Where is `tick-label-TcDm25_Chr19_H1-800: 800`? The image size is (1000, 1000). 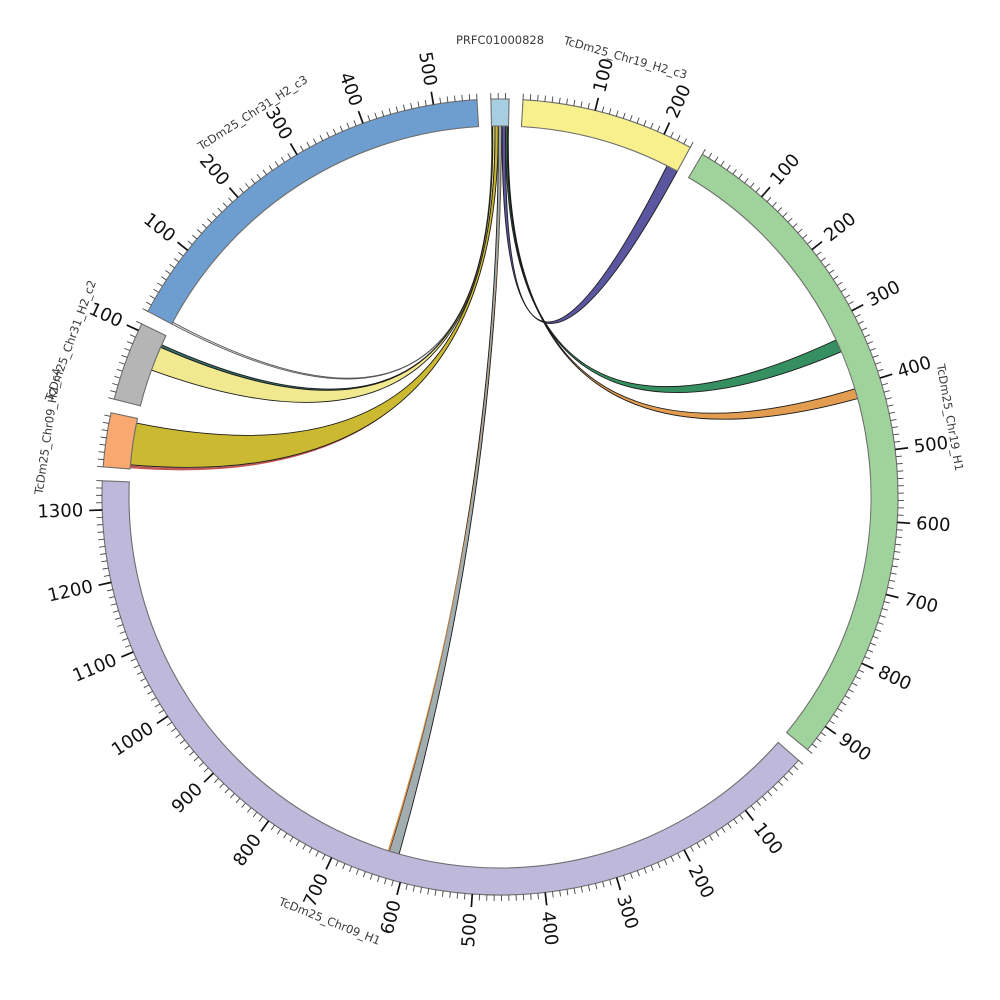 tick-label-TcDm25_Chr19_H1-800: 800 is located at coordinates (894, 678).